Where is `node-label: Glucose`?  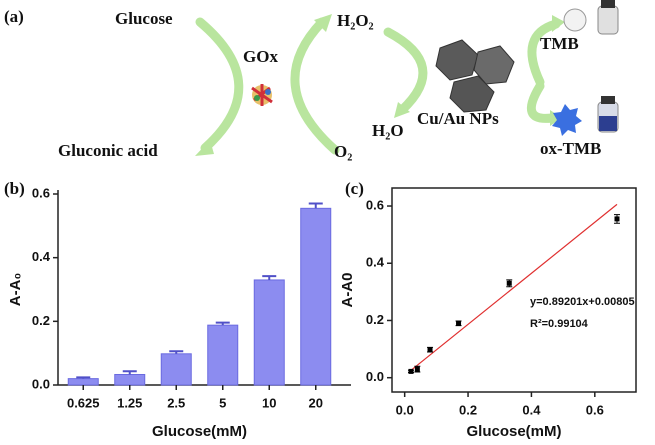
node-label: Glucose is located at coordinates (144, 18).